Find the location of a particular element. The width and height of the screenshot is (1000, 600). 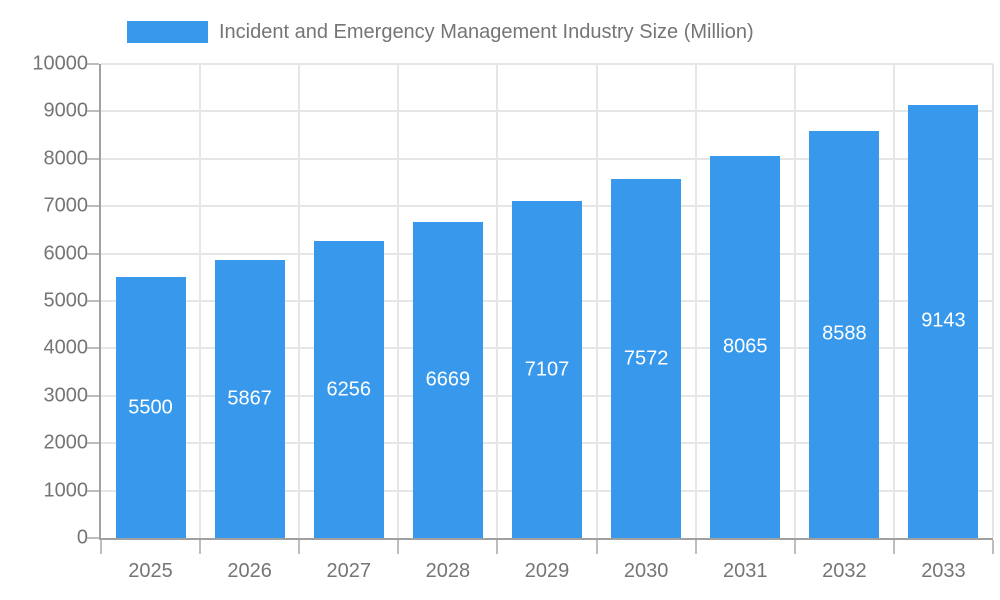

bar-2028: 6669 is located at coordinates (447, 379).